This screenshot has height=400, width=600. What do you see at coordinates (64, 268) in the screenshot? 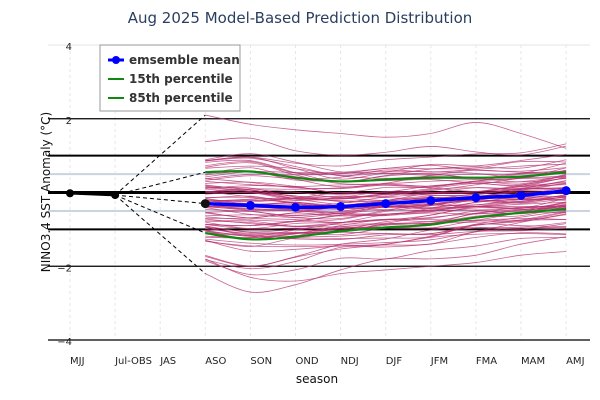
I see `y-tick-label: −2` at bounding box center [64, 268].